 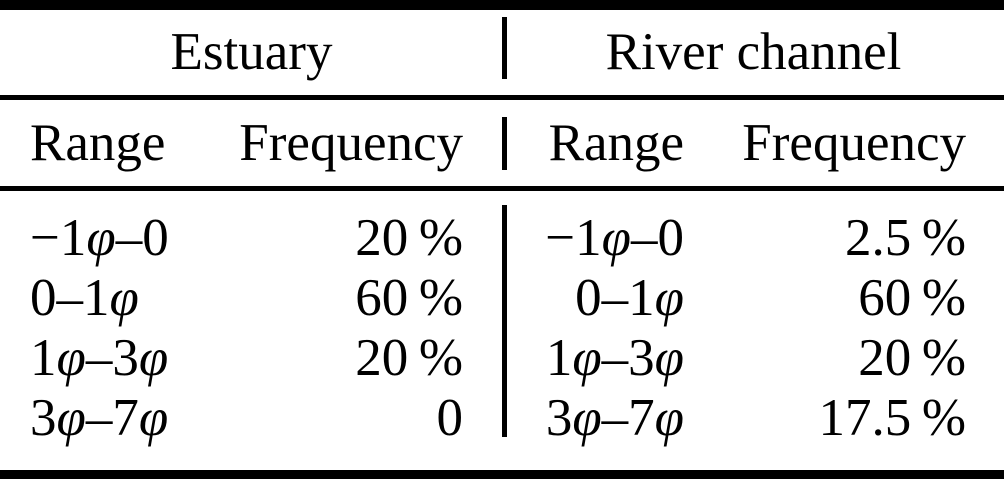 I want to click on table-top-rule, so click(x=502, y=5).